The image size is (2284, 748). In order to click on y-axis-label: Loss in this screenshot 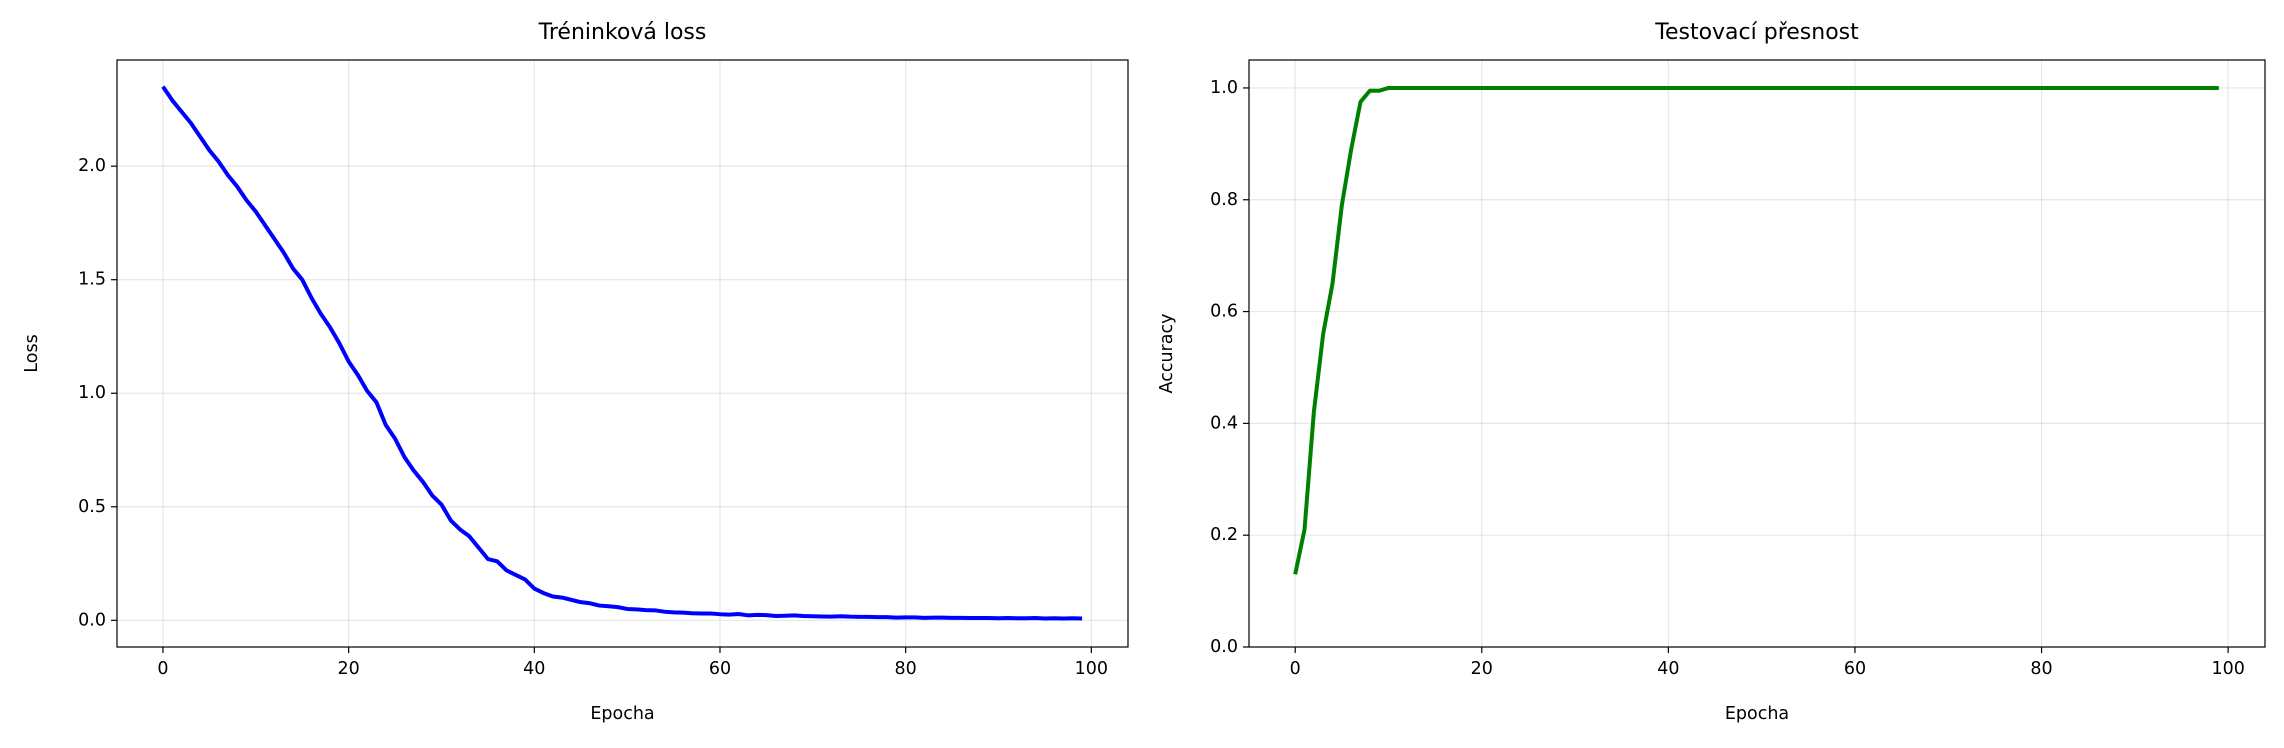, I will do `click(32, 353)`.